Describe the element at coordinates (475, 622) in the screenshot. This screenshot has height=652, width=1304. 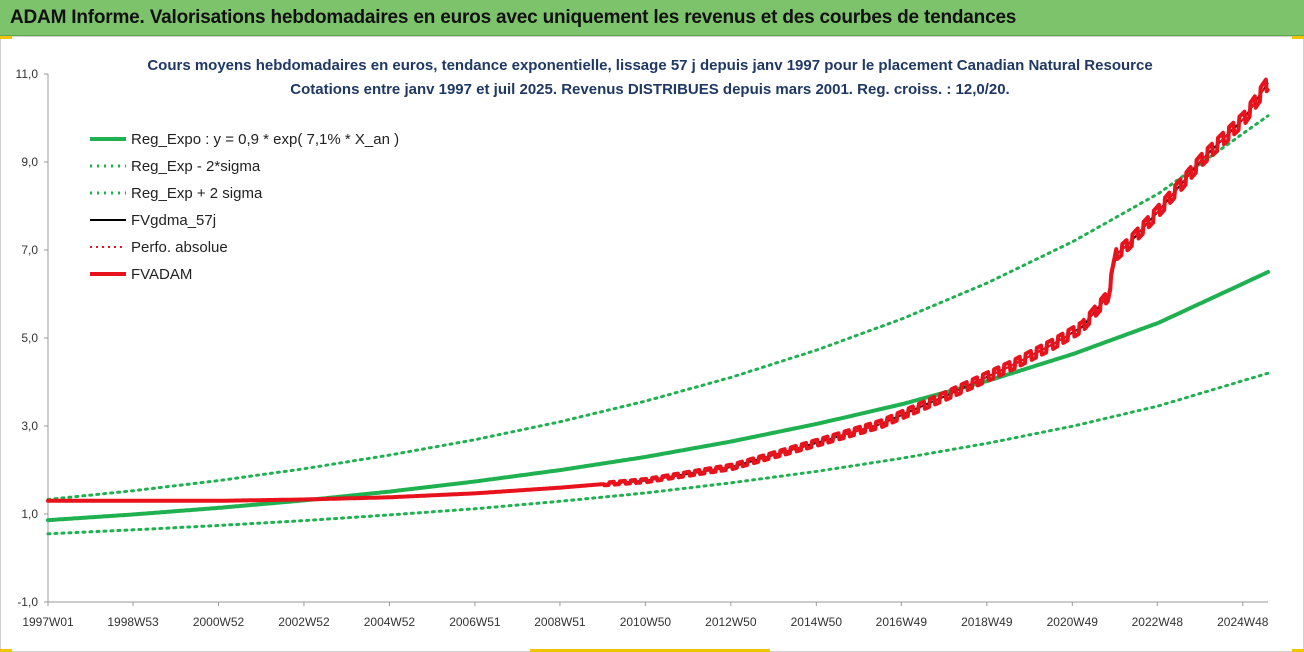
I see `x-tick-label: 2006W51` at that location.